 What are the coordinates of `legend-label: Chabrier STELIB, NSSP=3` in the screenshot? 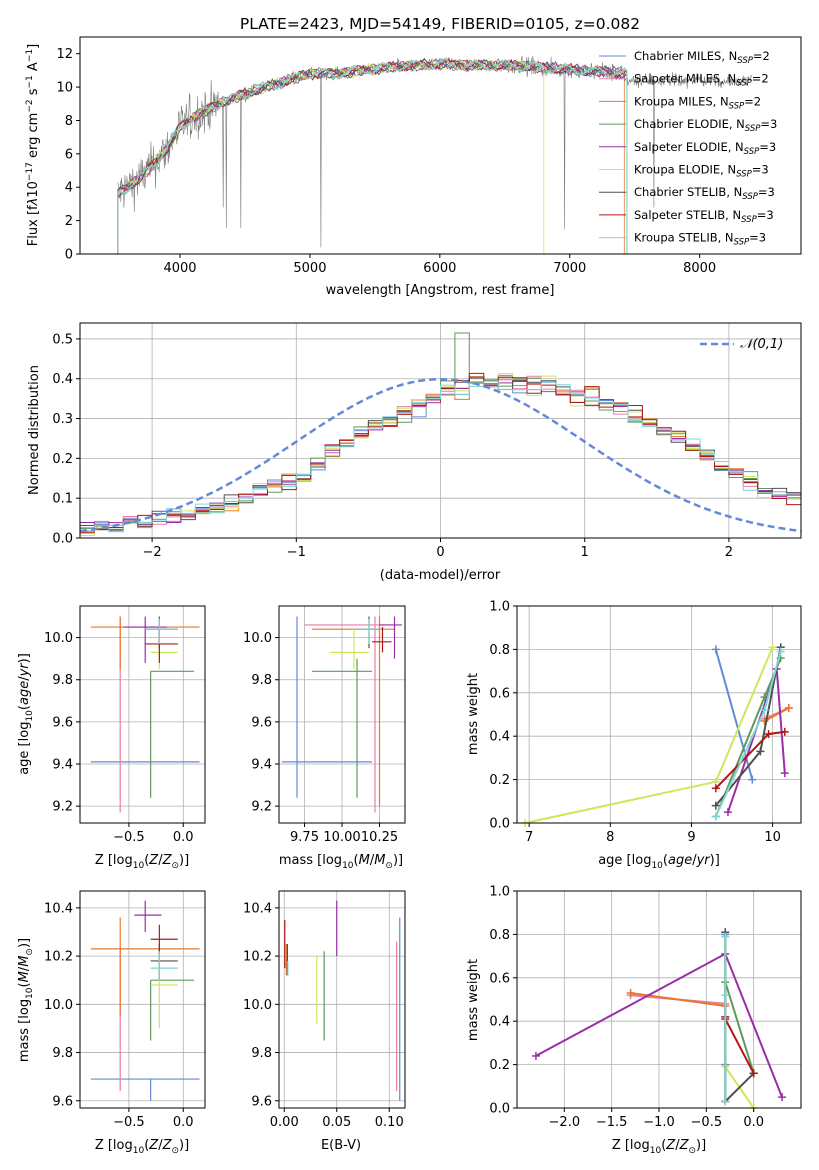 It's located at (704, 193).